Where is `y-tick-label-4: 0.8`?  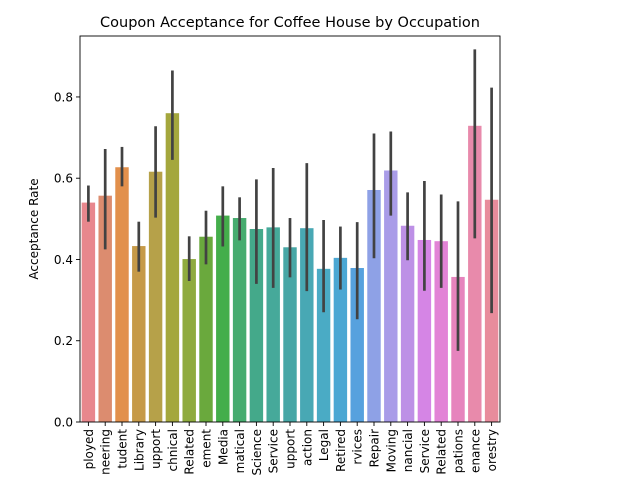
y-tick-label-4: 0.8 is located at coordinates (63, 97).